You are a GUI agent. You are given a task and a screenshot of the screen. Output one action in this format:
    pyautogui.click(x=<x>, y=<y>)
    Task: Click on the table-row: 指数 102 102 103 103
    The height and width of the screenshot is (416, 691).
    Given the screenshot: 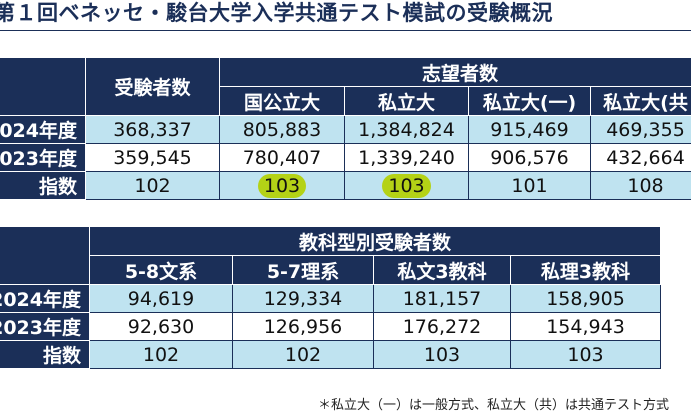 What is the action you would take?
    pyautogui.click(x=331, y=354)
    